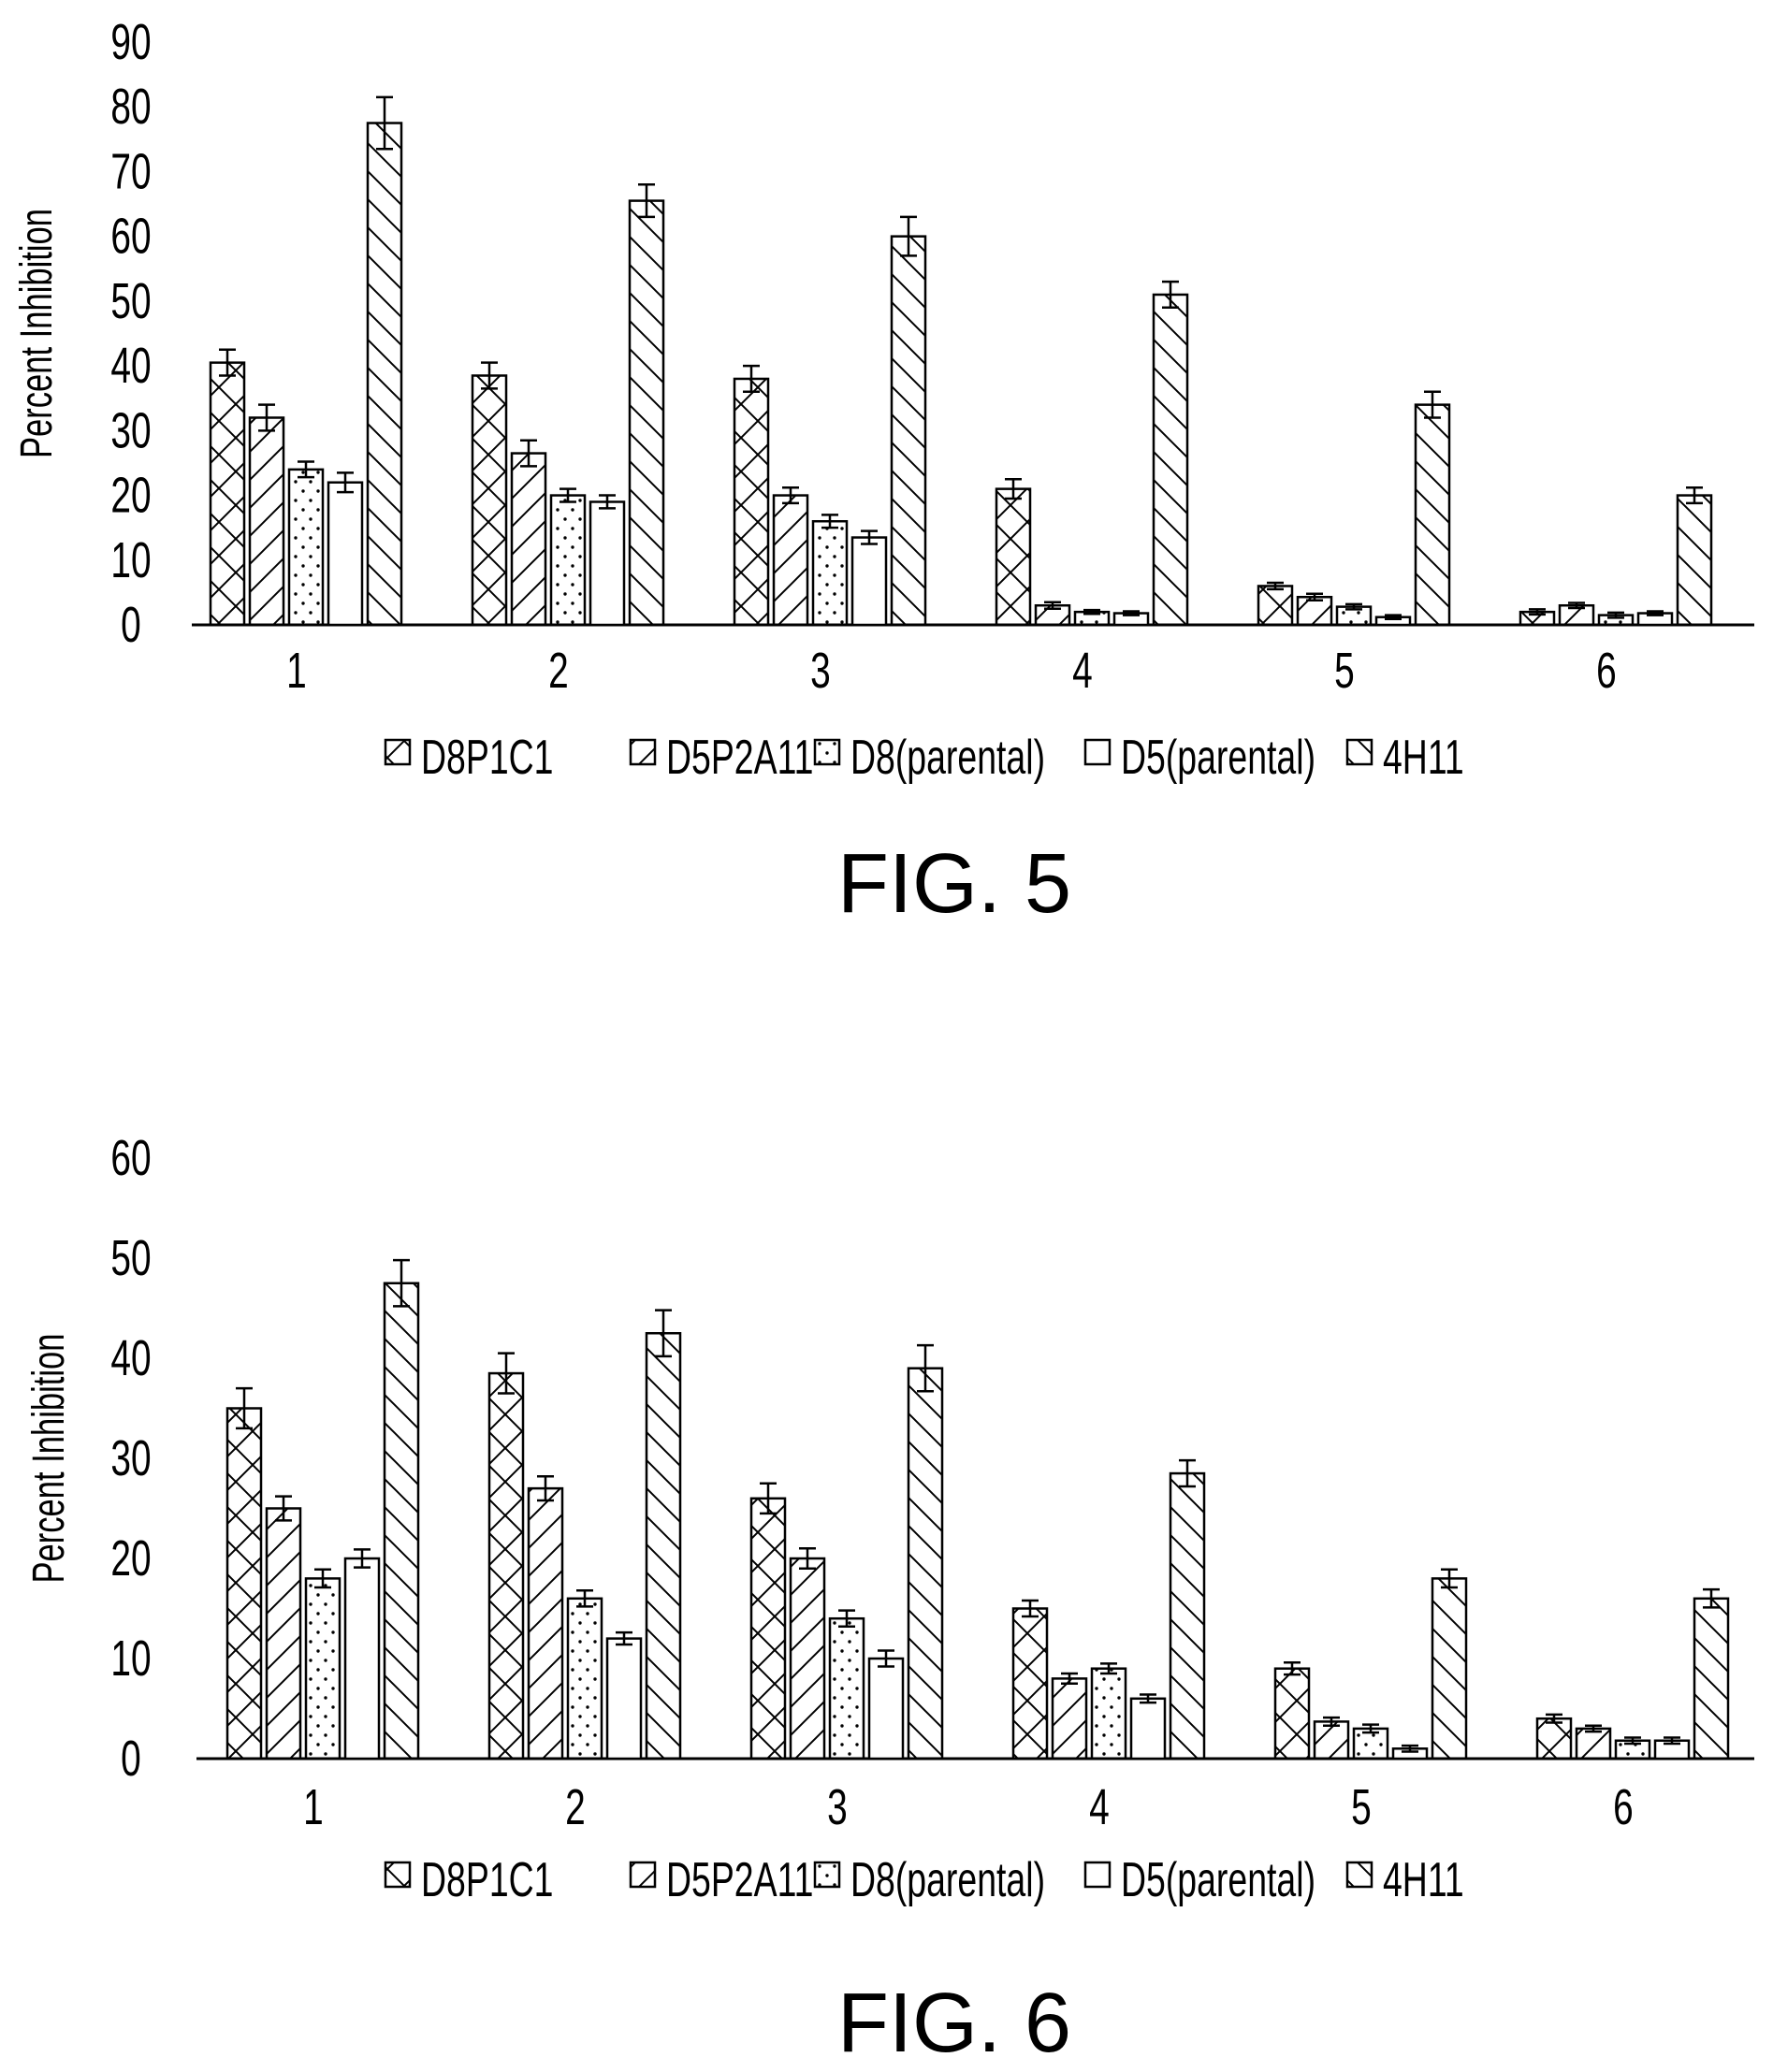 The image size is (1773, 2072). What do you see at coordinates (1606, 670) in the screenshot?
I see `x-category-label: 6` at bounding box center [1606, 670].